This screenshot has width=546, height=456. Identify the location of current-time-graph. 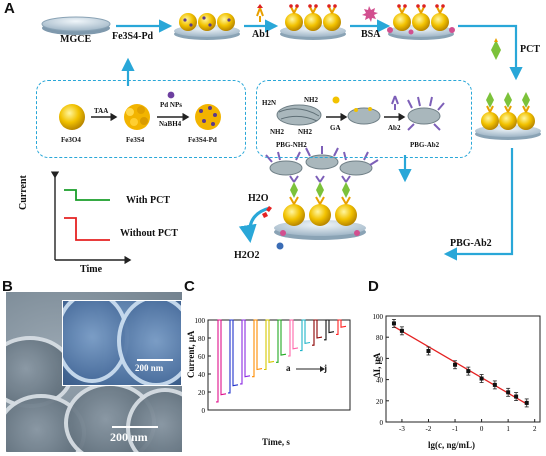
(91, 218).